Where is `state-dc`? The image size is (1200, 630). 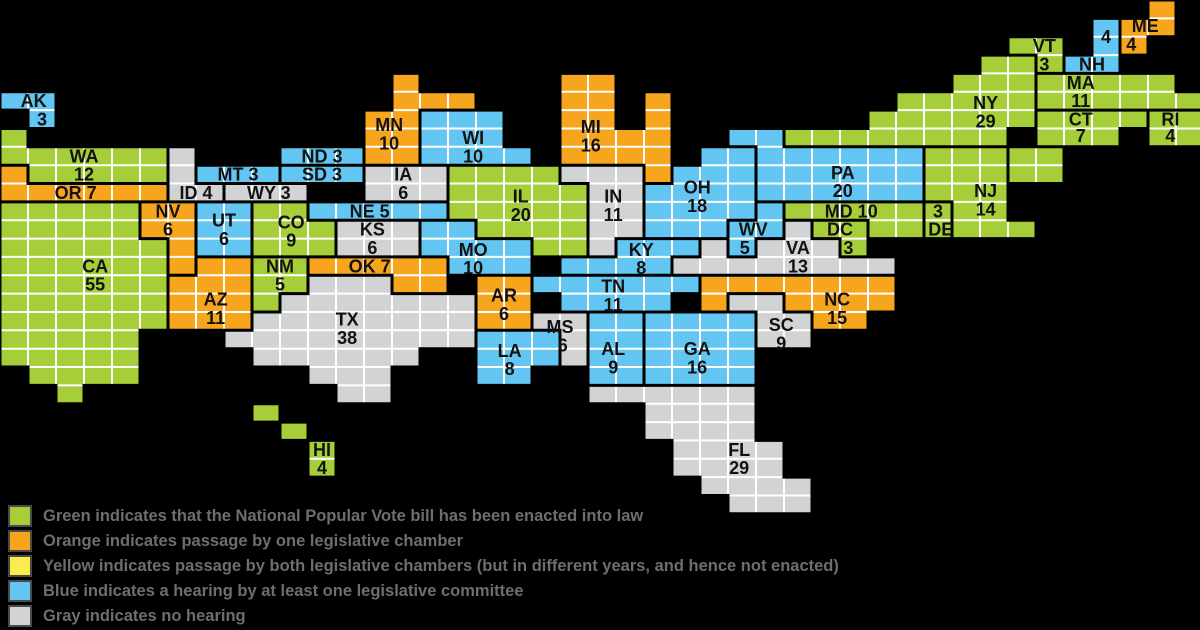
state-dc is located at coordinates (840, 238).